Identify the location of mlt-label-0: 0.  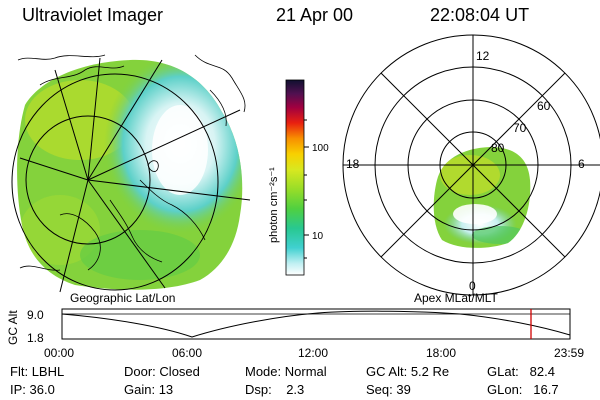
(472, 286).